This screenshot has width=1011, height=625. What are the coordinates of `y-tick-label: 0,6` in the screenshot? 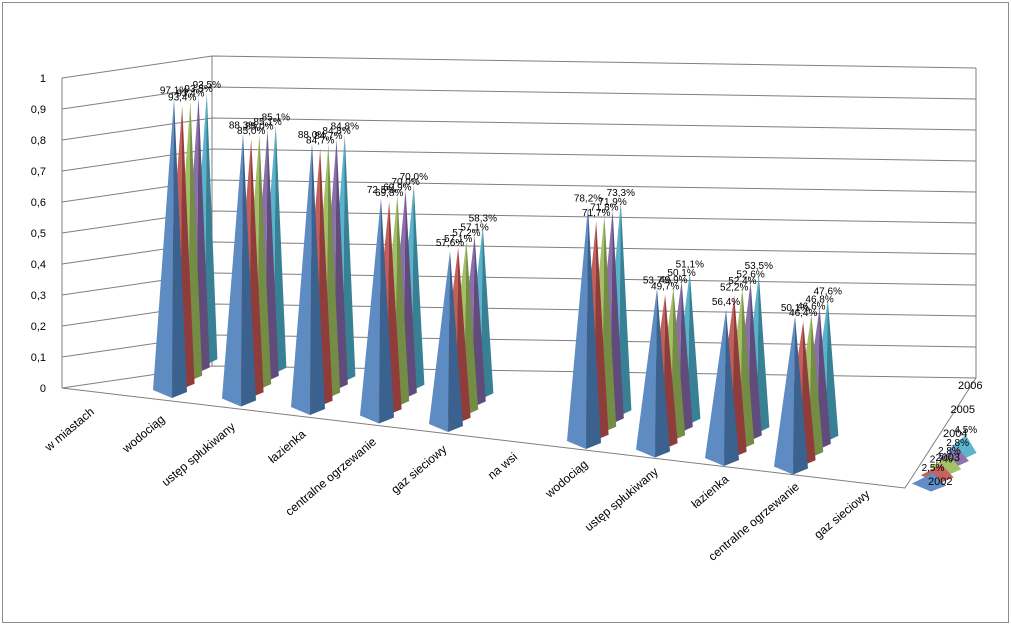 It's located at (38, 203).